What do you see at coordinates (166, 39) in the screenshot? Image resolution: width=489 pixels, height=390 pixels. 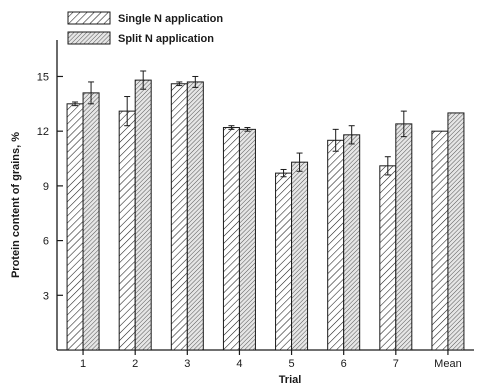 I see `legend-label-split: Split N application` at bounding box center [166, 39].